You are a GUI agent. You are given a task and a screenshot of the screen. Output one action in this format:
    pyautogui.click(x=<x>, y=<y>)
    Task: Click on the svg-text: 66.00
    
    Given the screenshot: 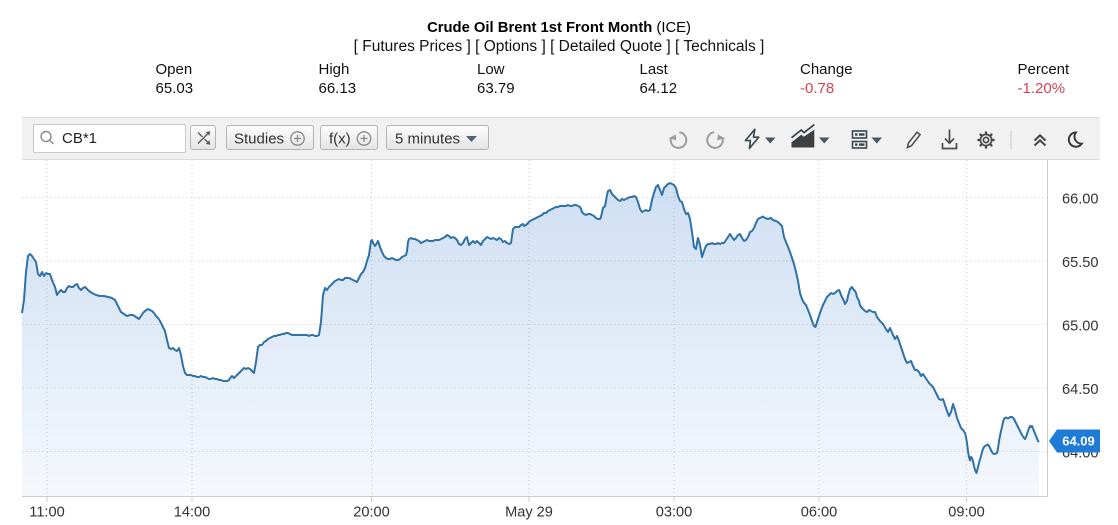 What is the action you would take?
    pyautogui.click(x=1080, y=200)
    